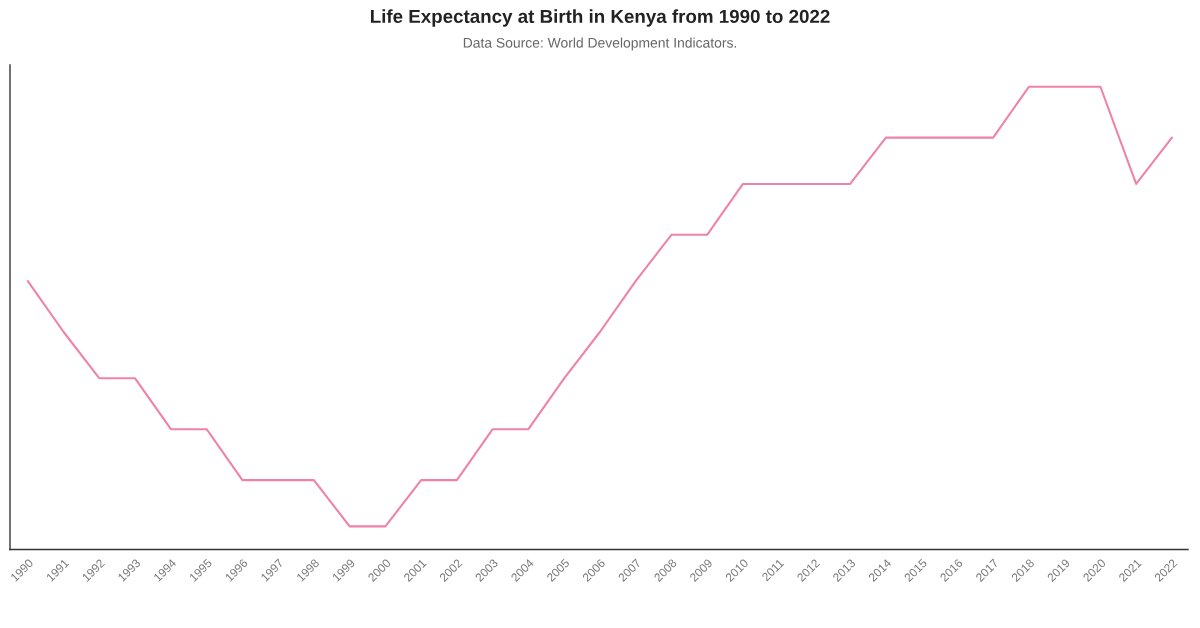 The height and width of the screenshot is (628, 1200). I want to click on chart-subtitle: Data Source: World Development Indicators., so click(600, 44).